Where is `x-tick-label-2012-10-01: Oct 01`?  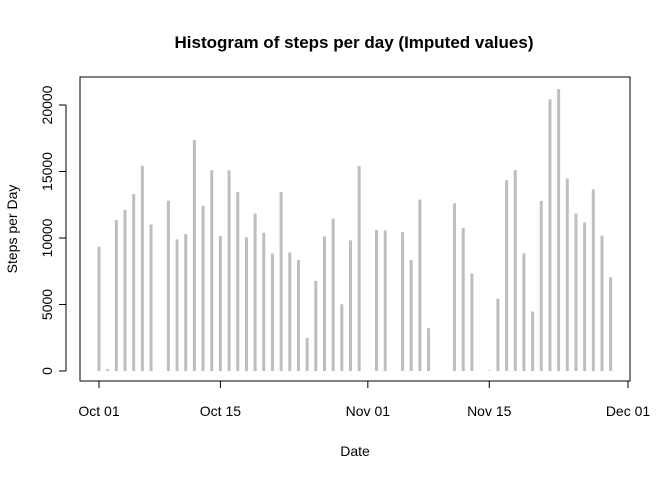
x-tick-label-2012-10-01: Oct 01 is located at coordinates (98, 411).